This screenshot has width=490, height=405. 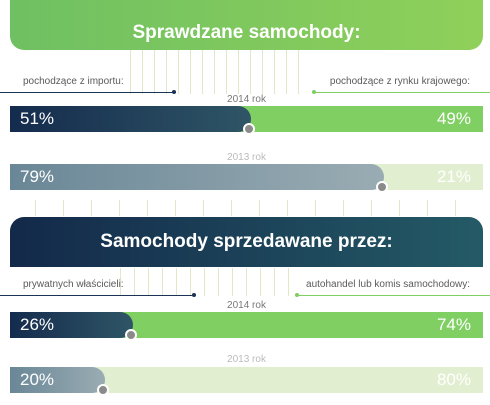 I want to click on value-label-right: 80%, so click(x=453, y=379).